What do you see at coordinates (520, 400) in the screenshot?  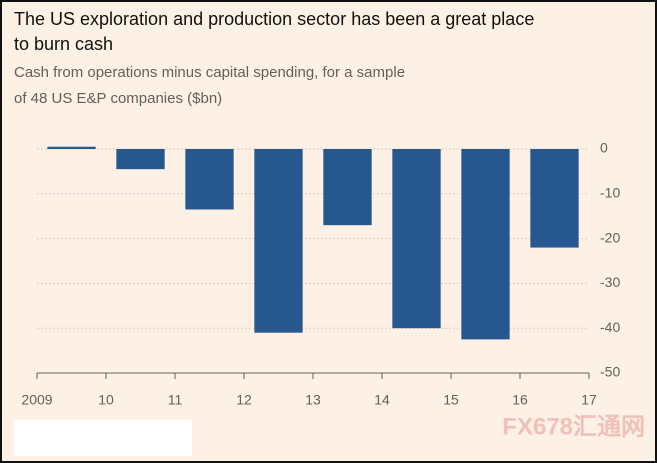 I see `x-tick-label: 16` at bounding box center [520, 400].